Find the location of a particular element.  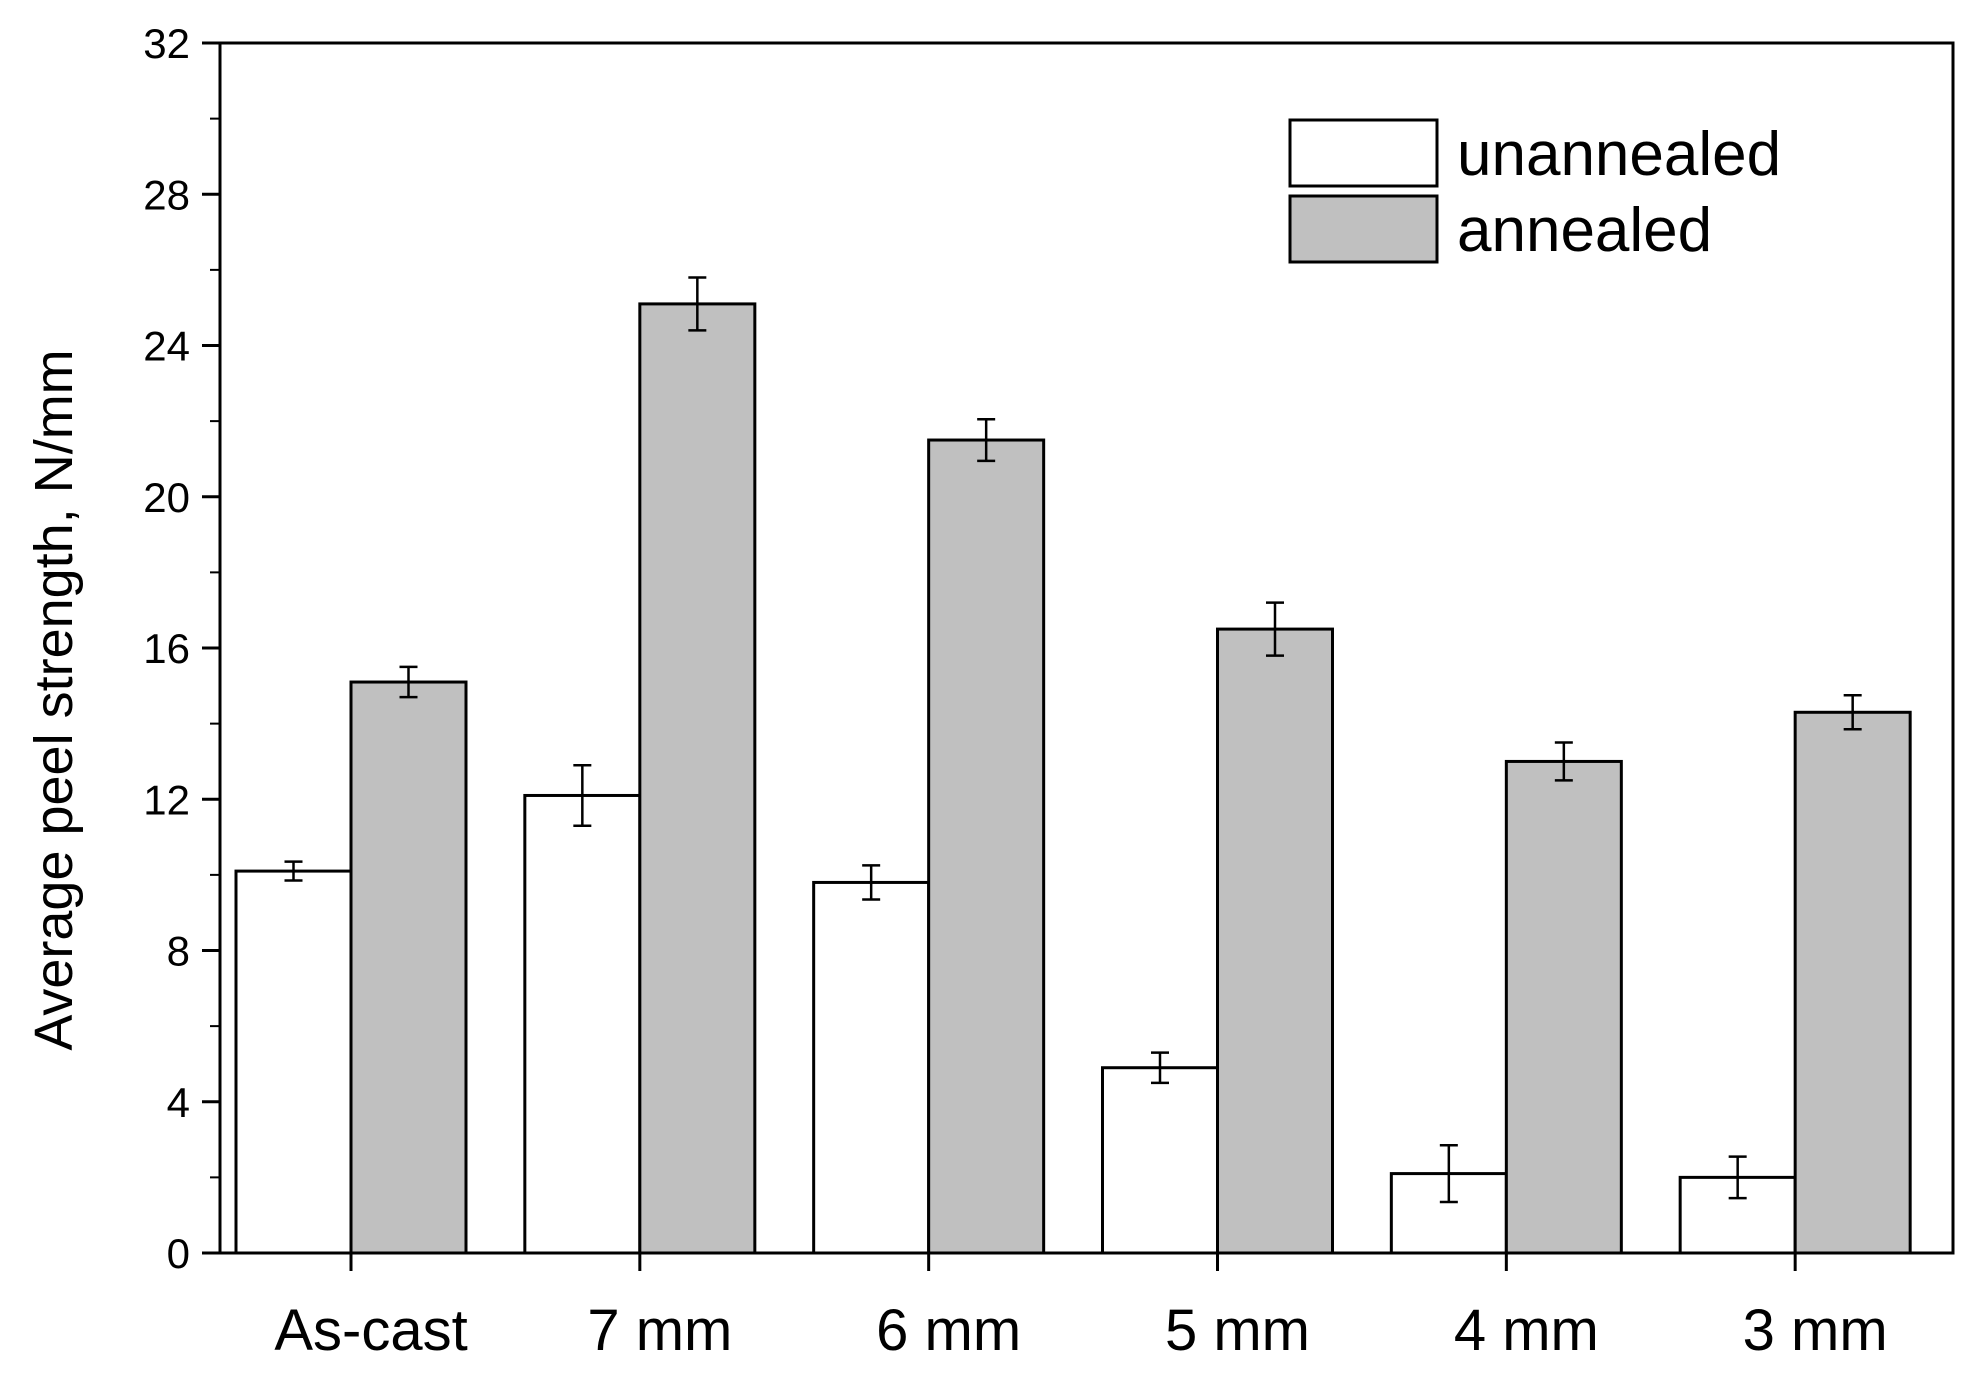

y-tick-label: 0 is located at coordinates (178, 1253).